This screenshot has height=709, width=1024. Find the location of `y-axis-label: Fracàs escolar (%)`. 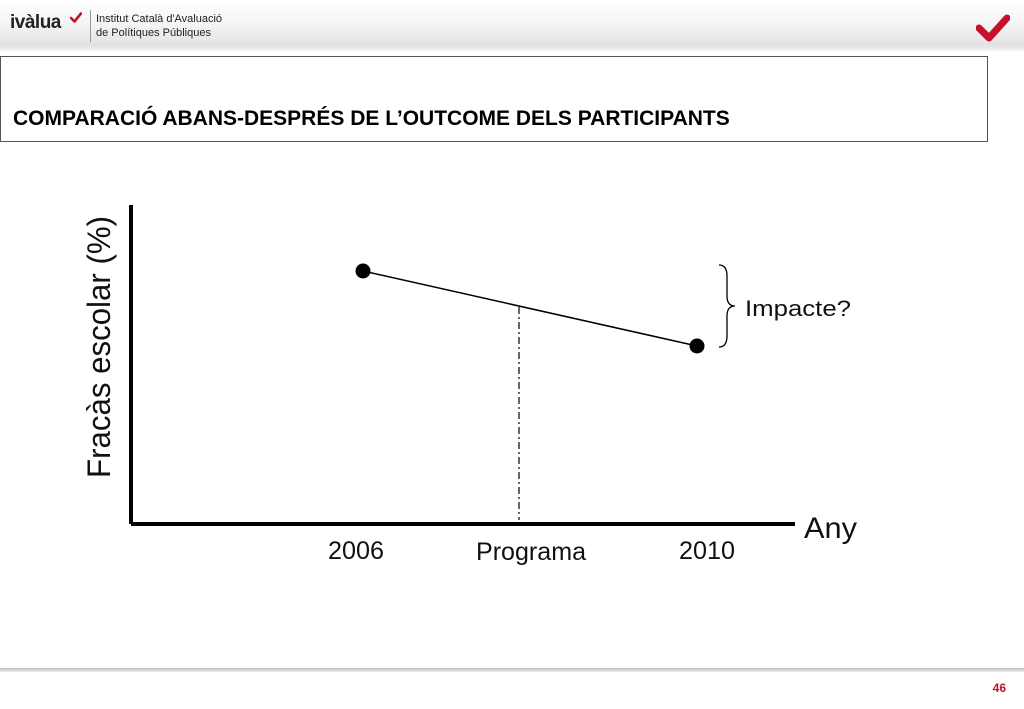

y-axis-label: Fracàs escolar (%) is located at coordinates (99, 347).